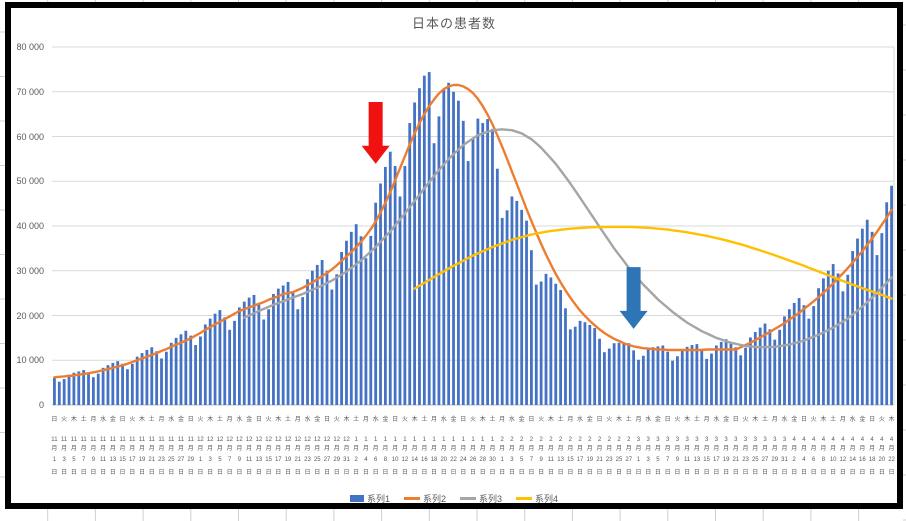 Image resolution: width=906 pixels, height=521 pixels. Describe the element at coordinates (504, 215) in the screenshot. I see `annotation-arrows` at that location.